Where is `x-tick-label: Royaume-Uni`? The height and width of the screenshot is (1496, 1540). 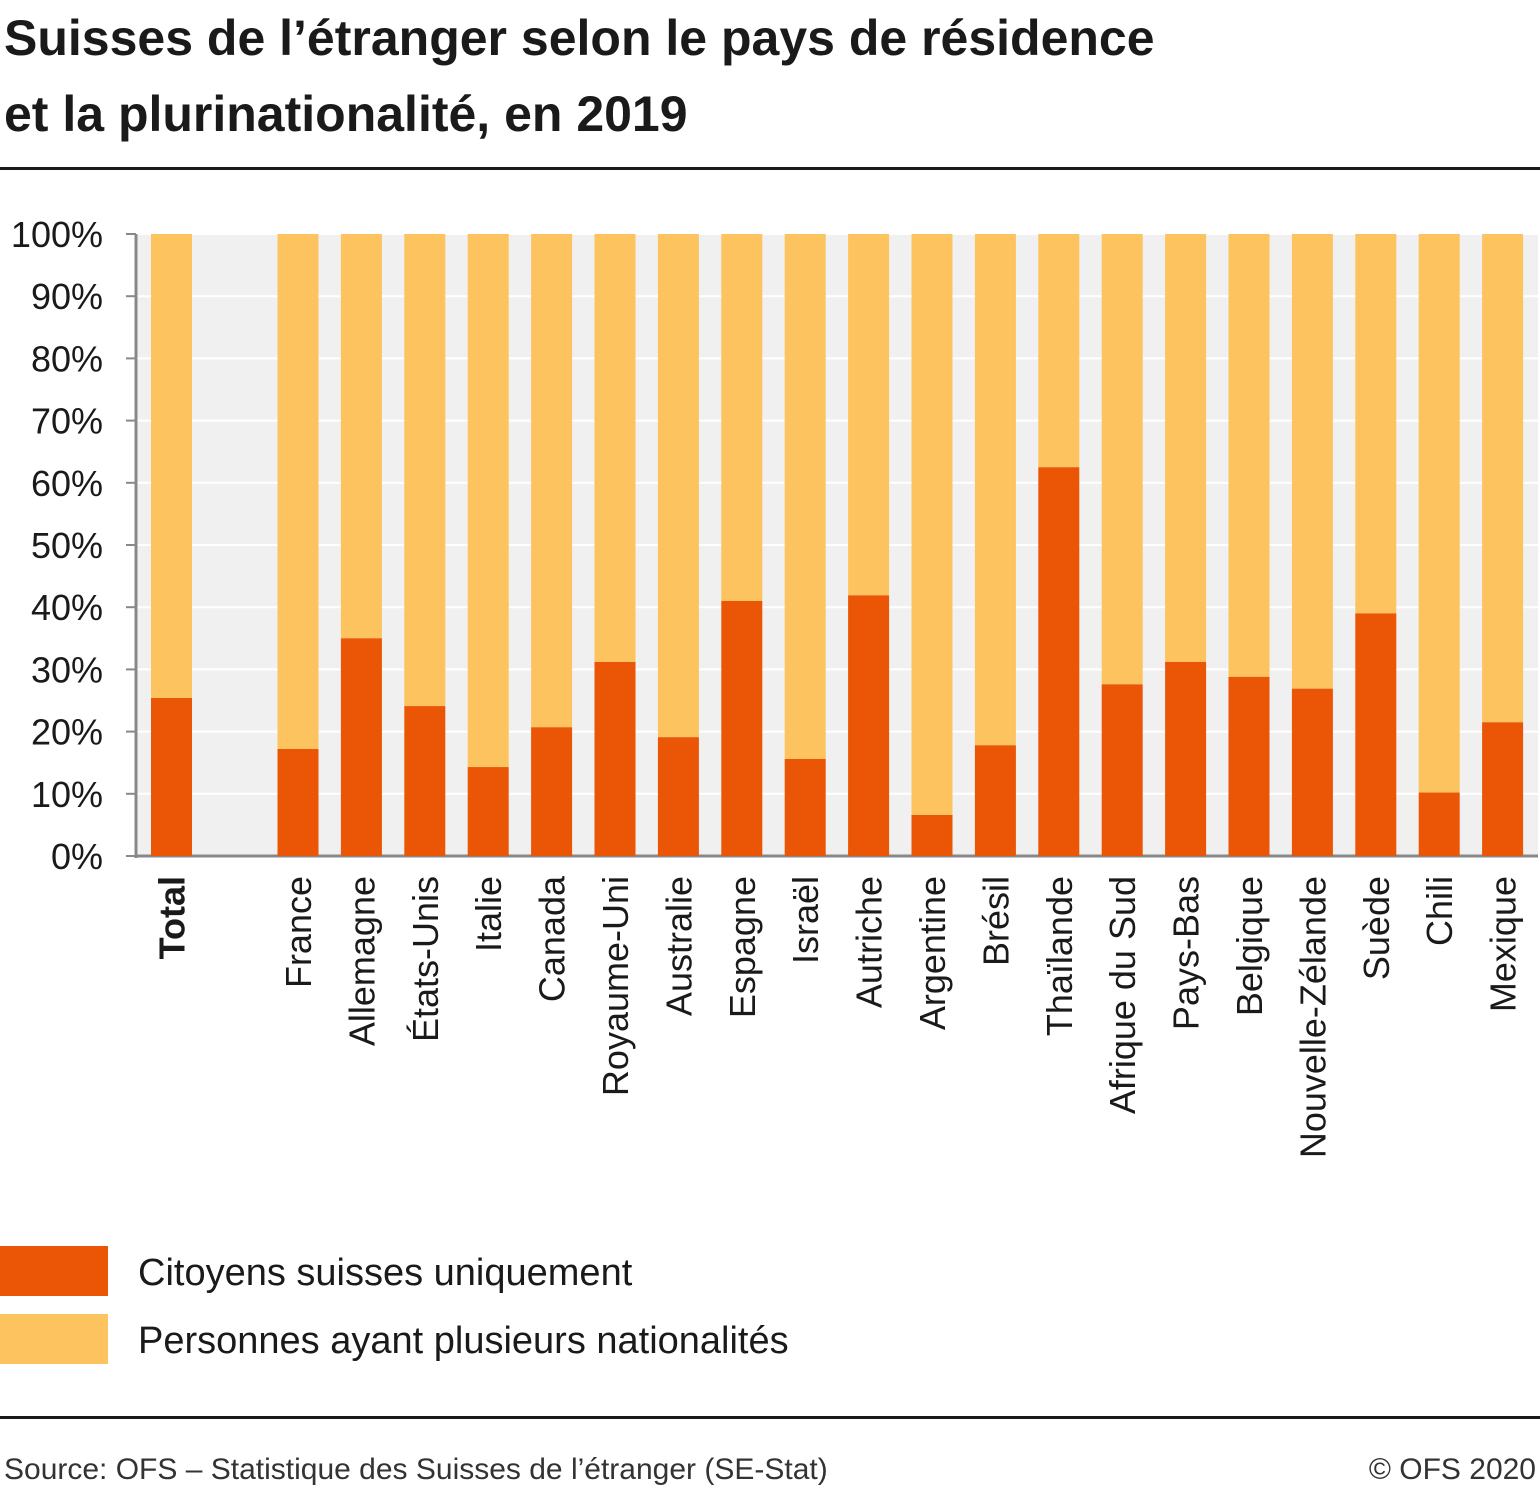
x-tick-label: Royaume-Uni is located at coordinates (615, 986).